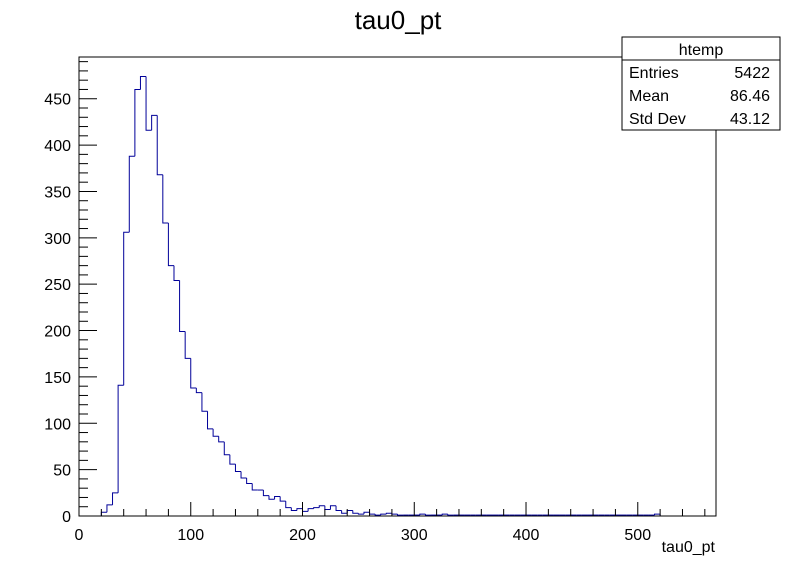 The image size is (796, 572). I want to click on y-tick-label: 300, so click(57, 239).